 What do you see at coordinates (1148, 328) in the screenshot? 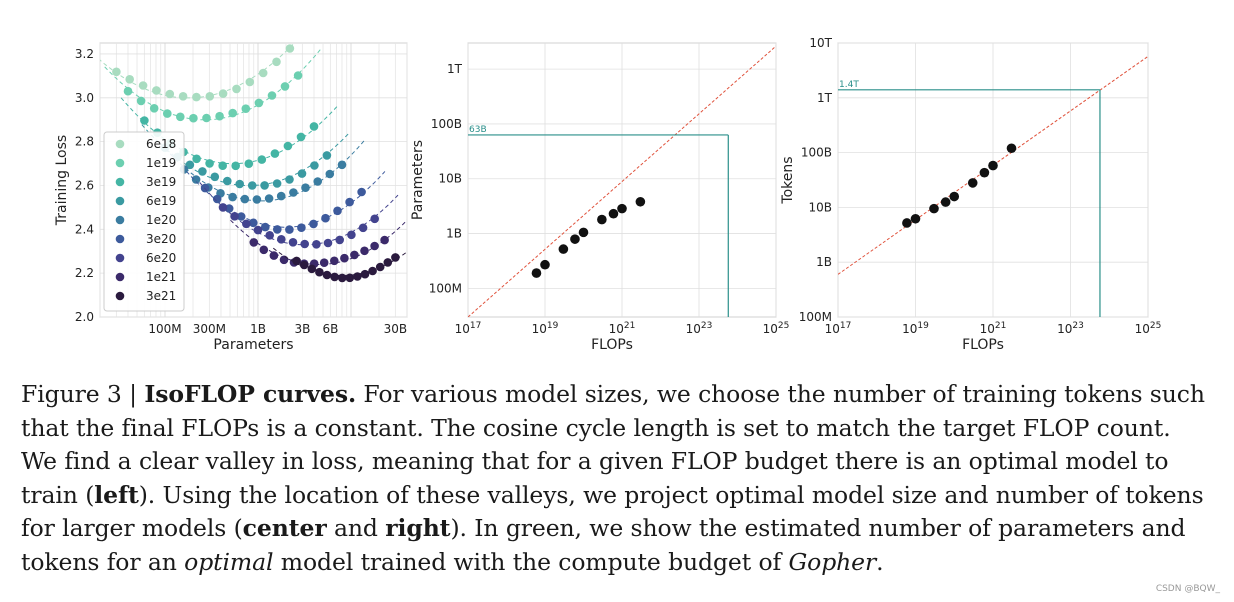
I see `right-x-tick-label: 1025` at bounding box center [1148, 328].